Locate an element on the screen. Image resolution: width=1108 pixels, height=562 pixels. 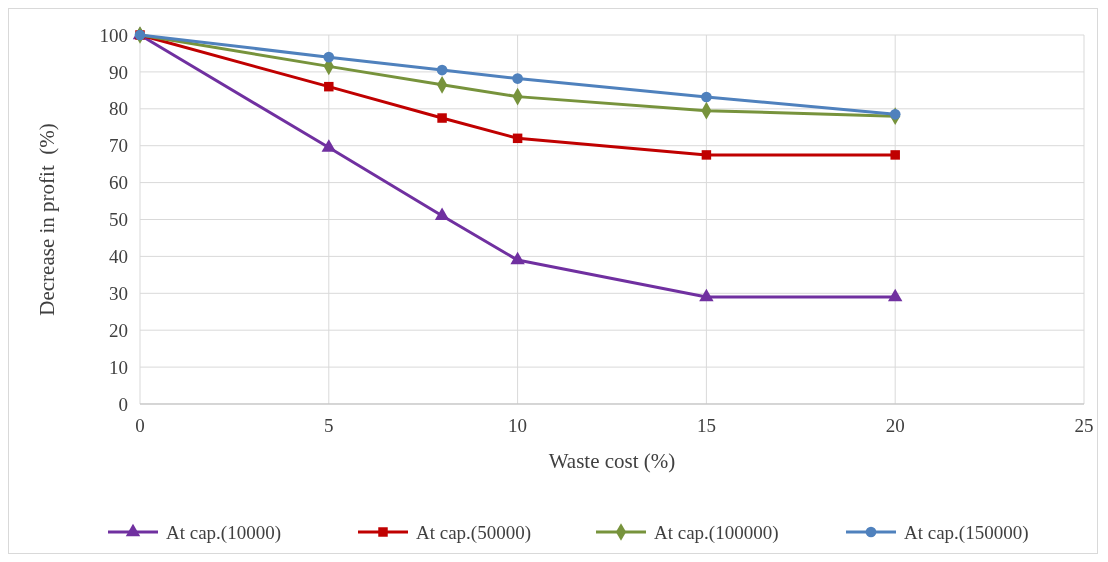
y-tick-label: 20 is located at coordinates (118, 330).